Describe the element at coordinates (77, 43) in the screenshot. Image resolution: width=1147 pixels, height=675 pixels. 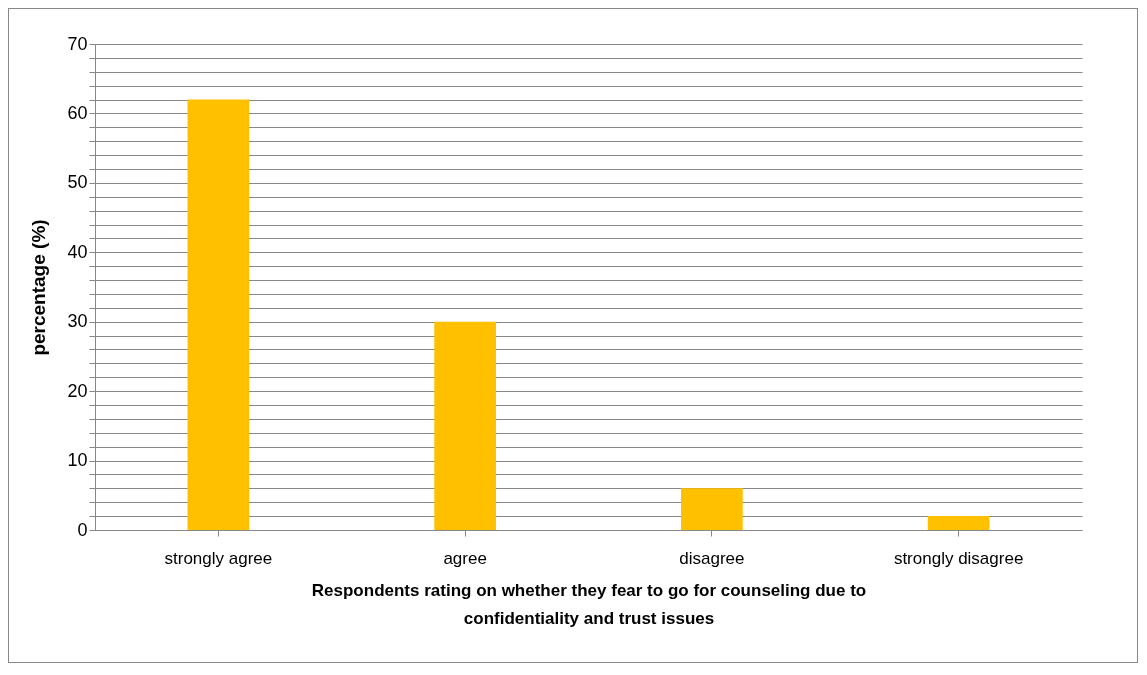
I see `y-tick-label: 70` at that location.